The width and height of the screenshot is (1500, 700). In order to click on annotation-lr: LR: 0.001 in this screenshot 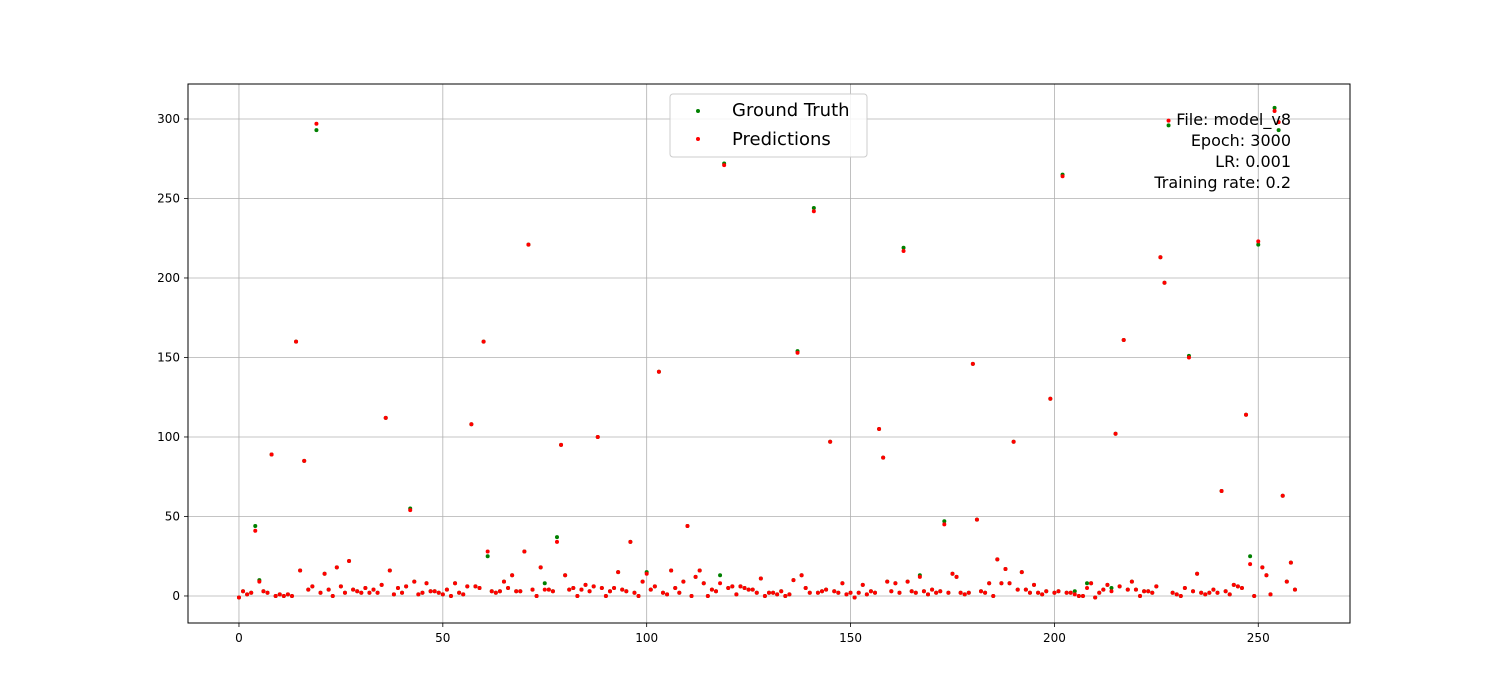, I will do `click(1253, 161)`.